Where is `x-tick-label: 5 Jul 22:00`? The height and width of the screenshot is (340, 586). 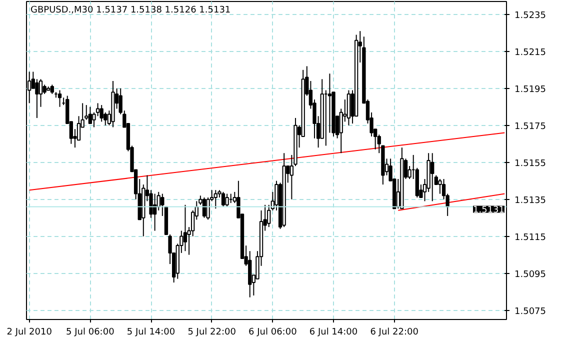
x-tick-label: 5 Jul 22:00 is located at coordinates (212, 333).